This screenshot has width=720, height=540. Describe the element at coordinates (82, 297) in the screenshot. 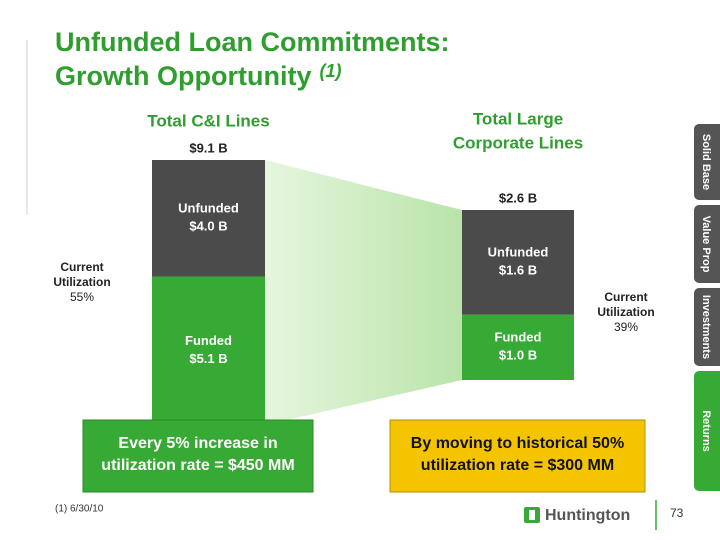

I see `annotation: 55%` at that location.